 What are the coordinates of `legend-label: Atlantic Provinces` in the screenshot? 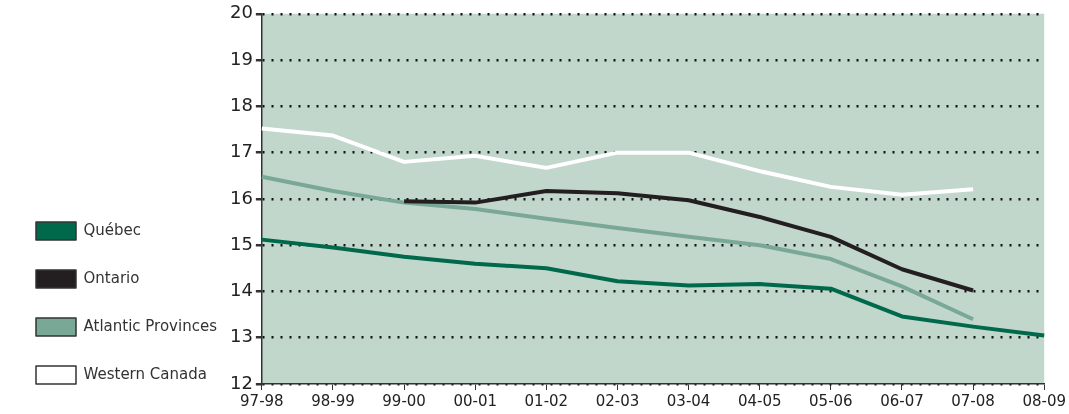 It's located at (150, 325).